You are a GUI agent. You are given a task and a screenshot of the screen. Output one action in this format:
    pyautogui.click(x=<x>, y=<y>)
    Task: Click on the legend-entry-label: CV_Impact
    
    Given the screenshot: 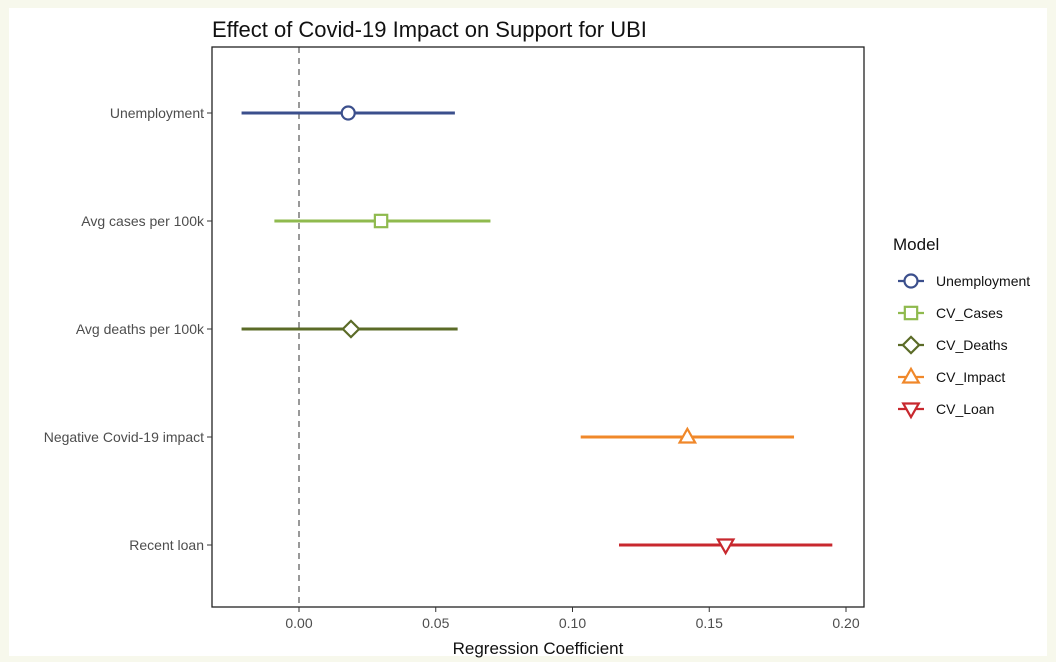 What is the action you would take?
    pyautogui.click(x=970, y=377)
    